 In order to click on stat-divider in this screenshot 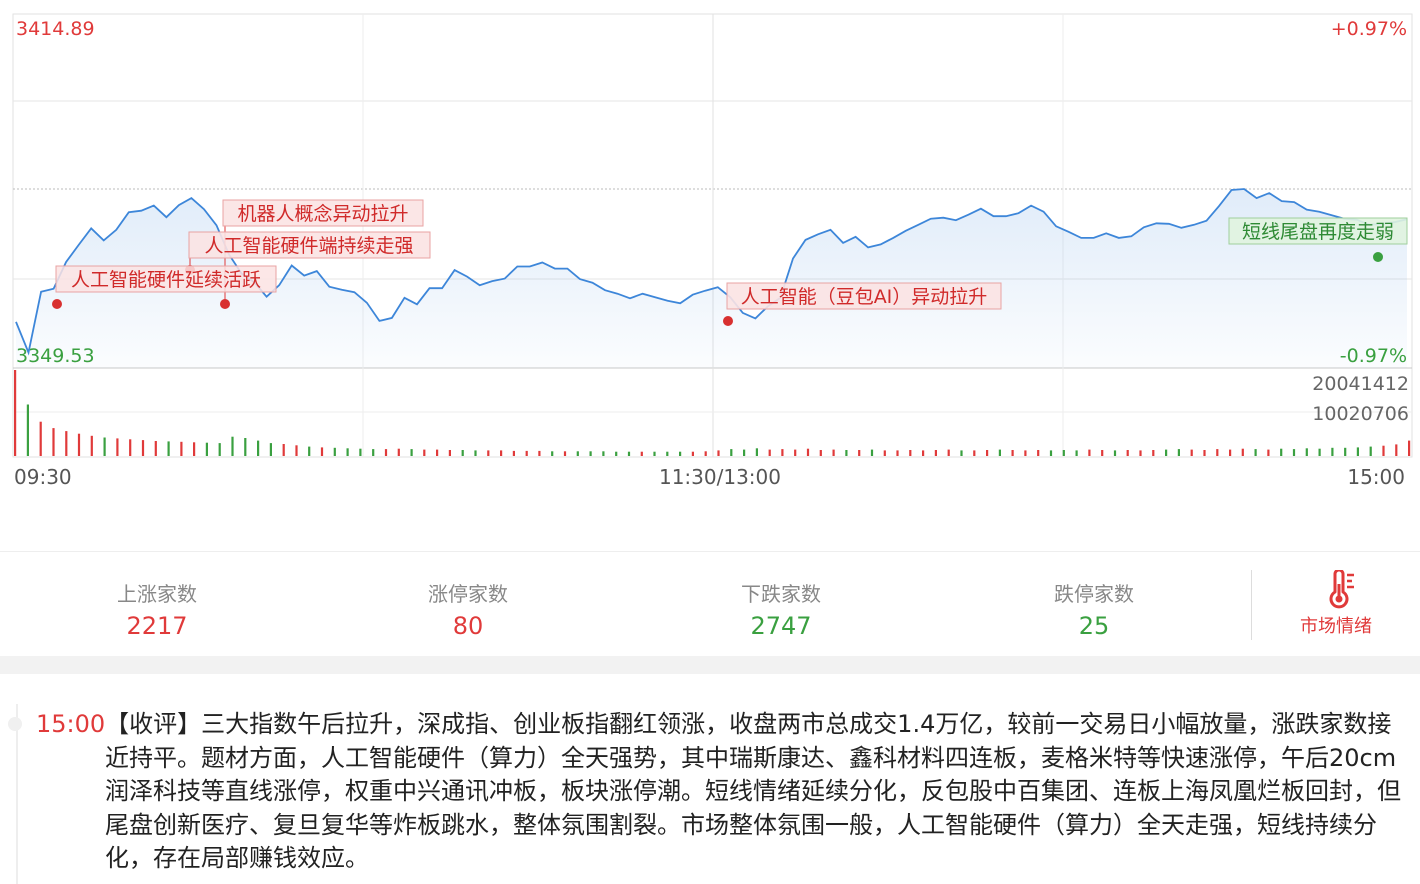, I will do `click(1251, 605)`.